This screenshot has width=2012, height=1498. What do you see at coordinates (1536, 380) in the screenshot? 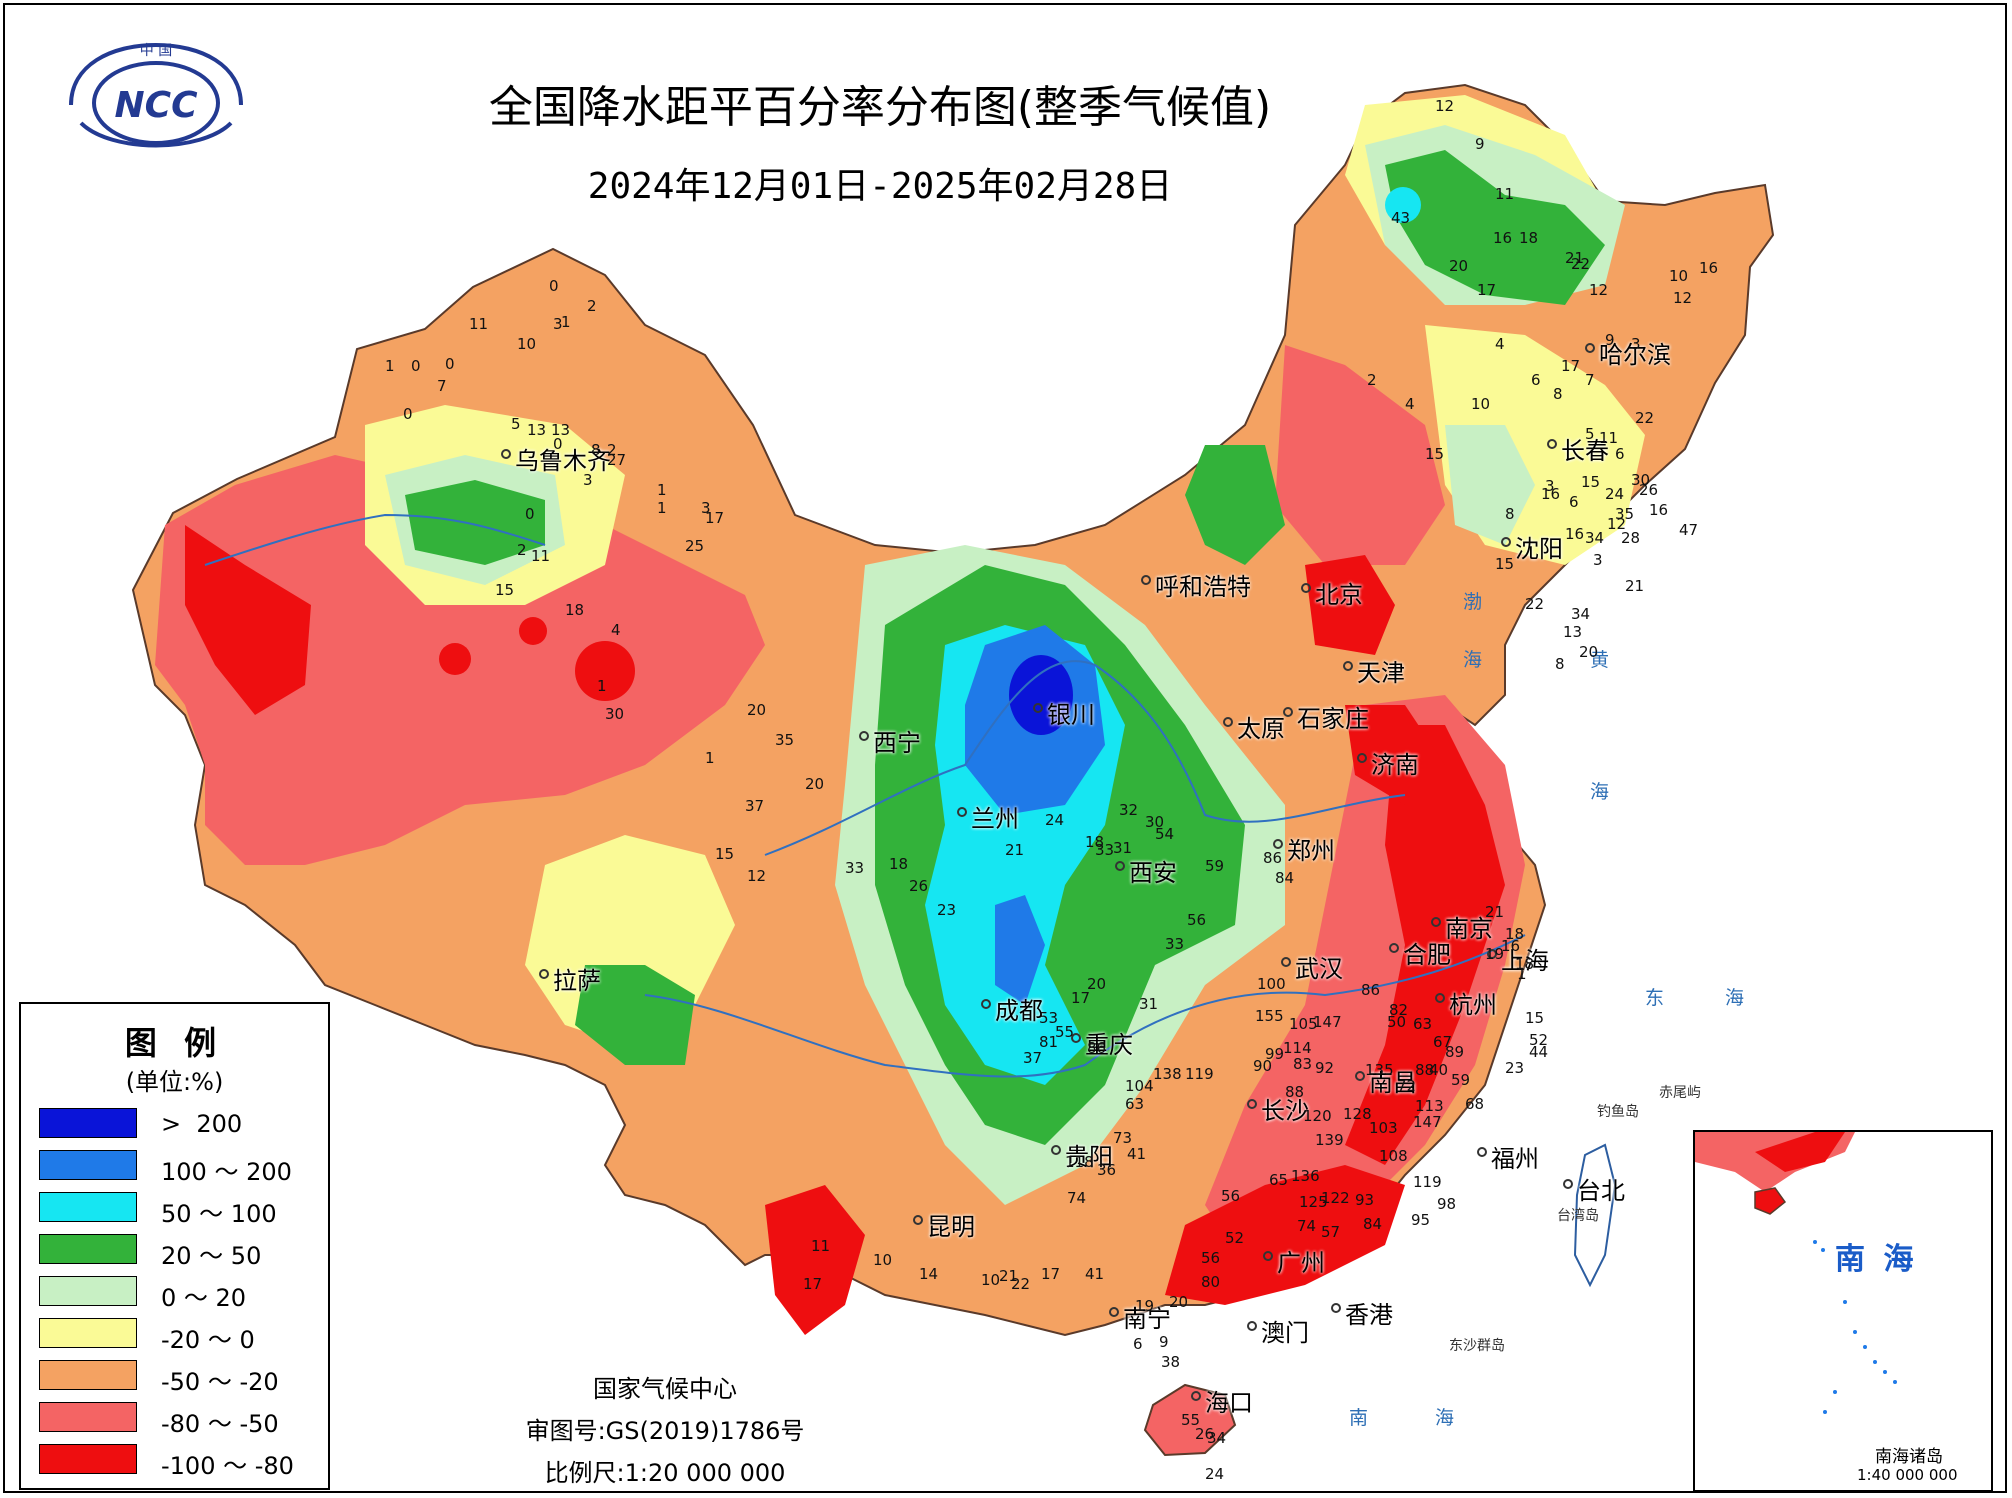
I see `station-value: 6` at bounding box center [1536, 380].